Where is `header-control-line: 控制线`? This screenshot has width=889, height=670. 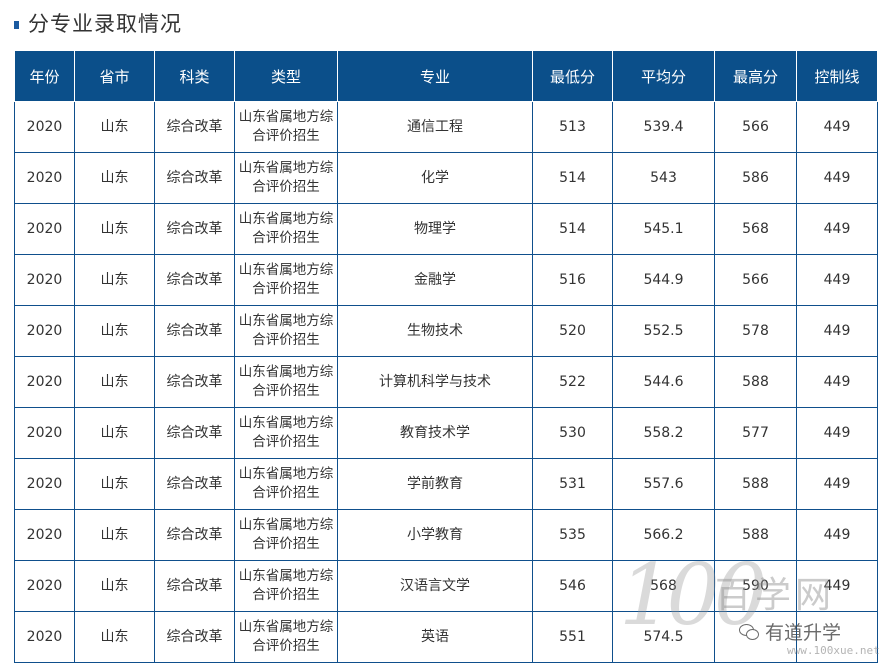
header-control-line: 控制线 is located at coordinates (837, 76).